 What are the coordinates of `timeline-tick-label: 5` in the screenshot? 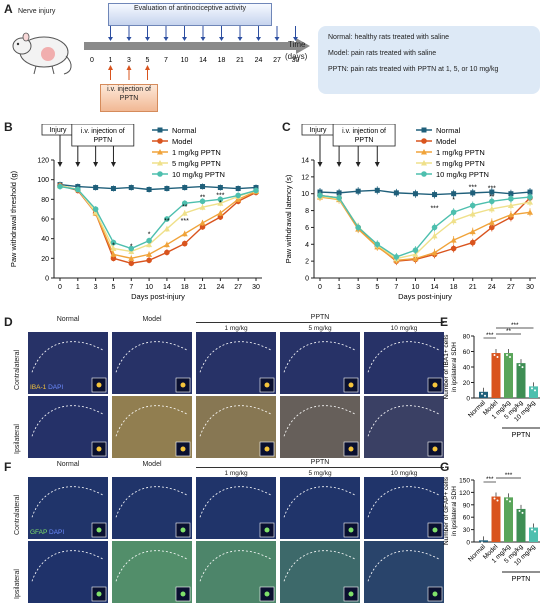 It's located at (148, 60).